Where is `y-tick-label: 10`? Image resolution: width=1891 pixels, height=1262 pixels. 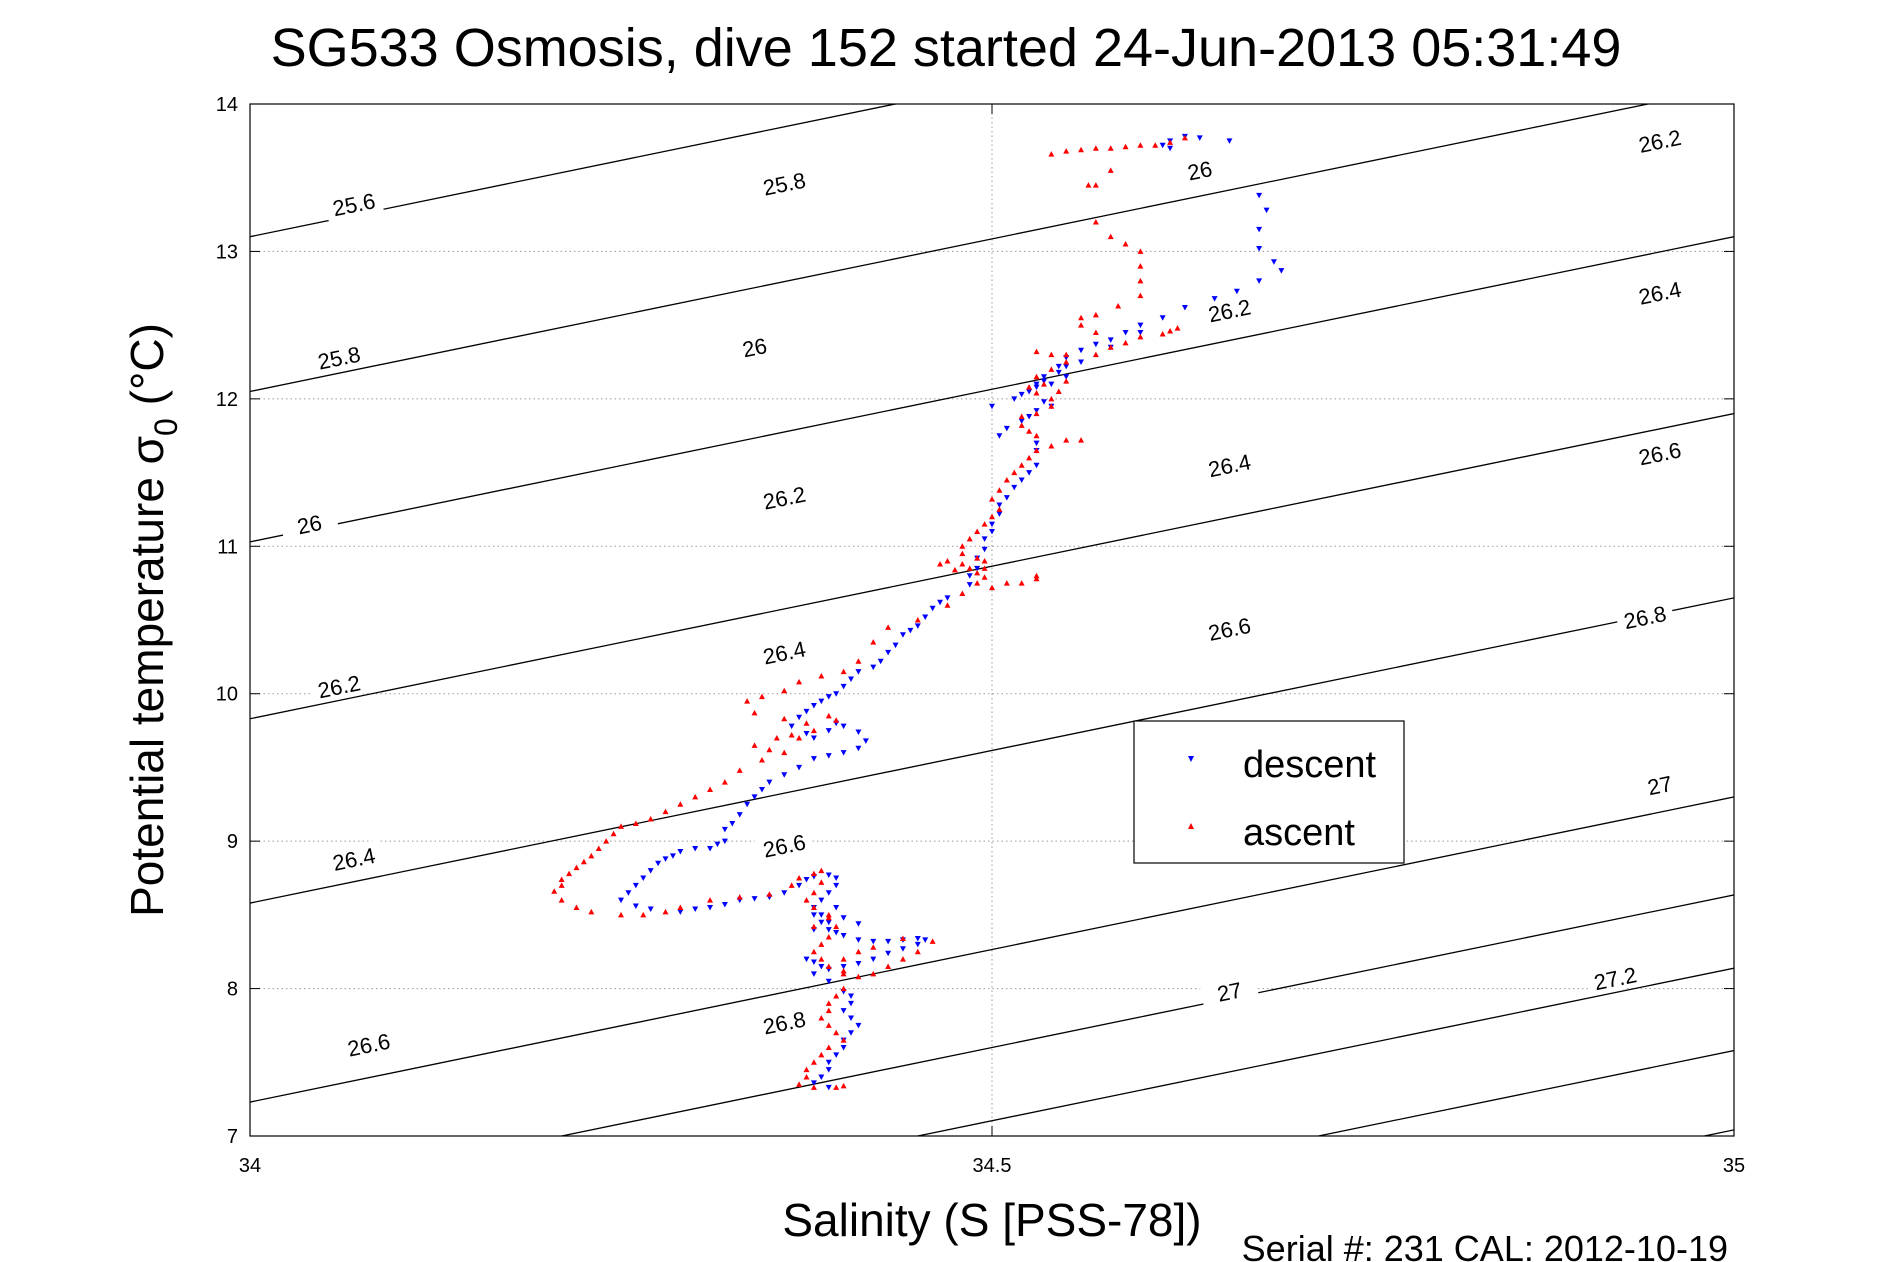 y-tick-label: 10 is located at coordinates (227, 695).